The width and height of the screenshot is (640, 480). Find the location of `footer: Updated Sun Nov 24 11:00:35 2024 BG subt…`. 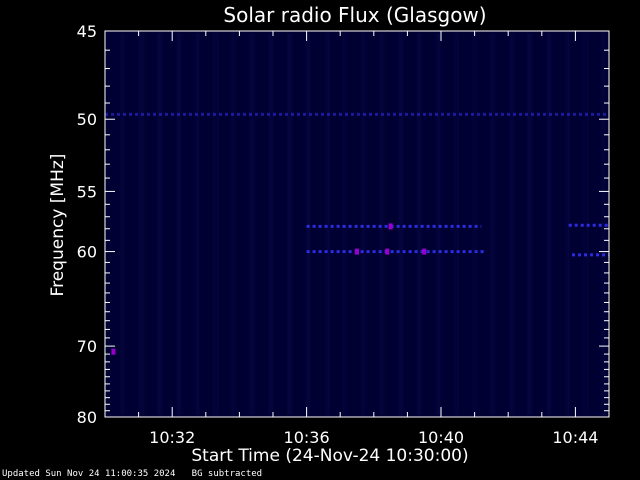

footer: Updated Sun Nov 24 11:00:35 2024 BG subt… is located at coordinates (132, 474).